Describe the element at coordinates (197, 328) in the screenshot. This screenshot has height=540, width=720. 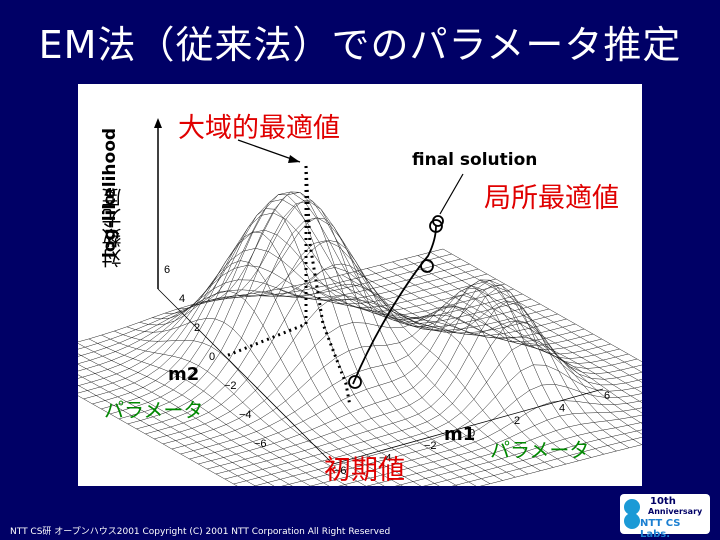
I see `m2-tick-label: 2` at that location.